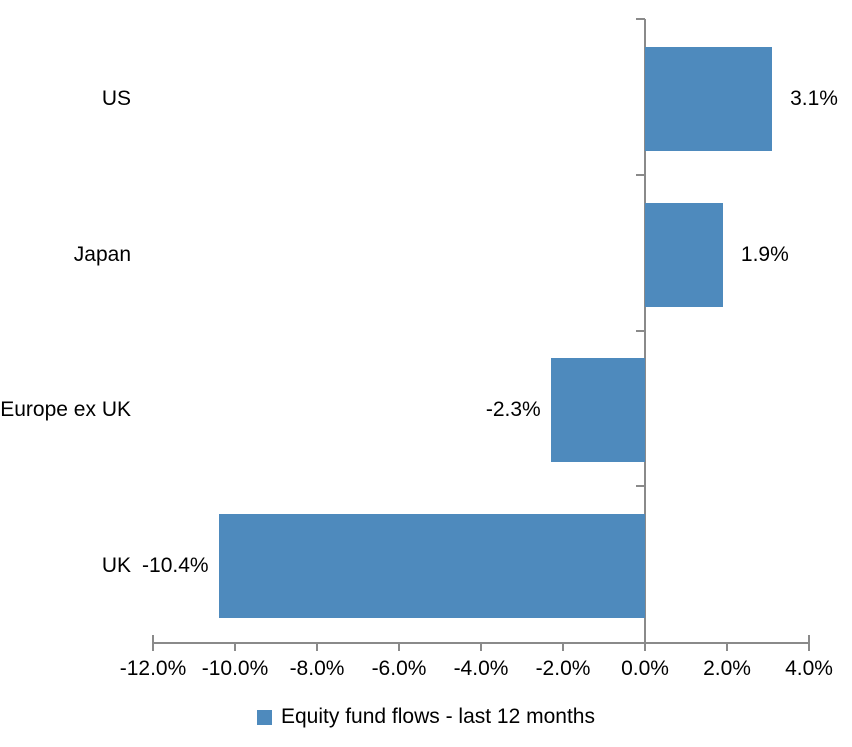 The image size is (852, 747). I want to click on category-label: US, so click(116, 98).